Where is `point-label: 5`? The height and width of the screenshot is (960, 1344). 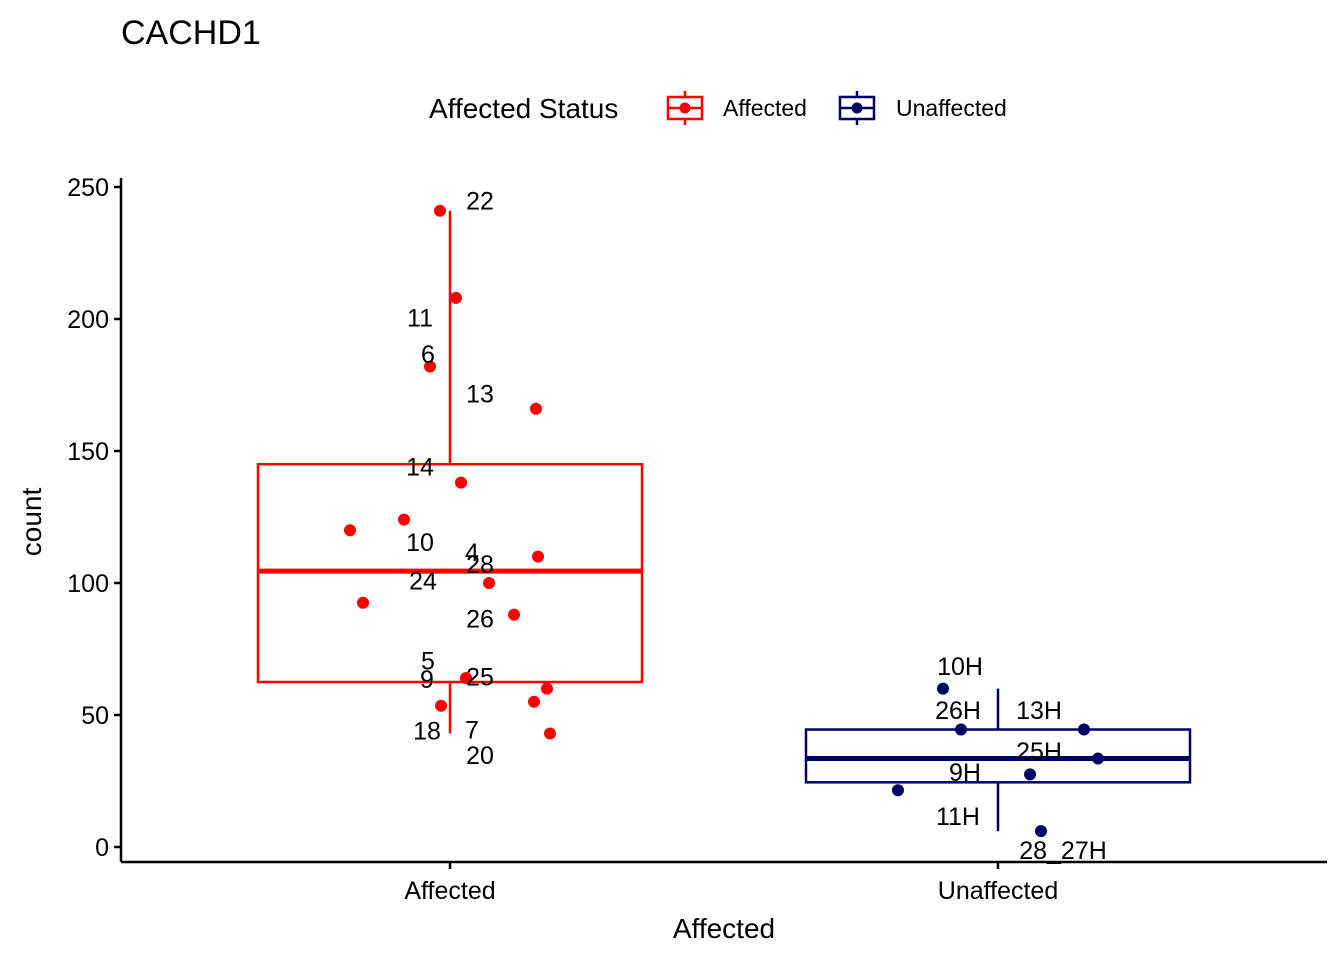
point-label: 5 is located at coordinates (428, 661).